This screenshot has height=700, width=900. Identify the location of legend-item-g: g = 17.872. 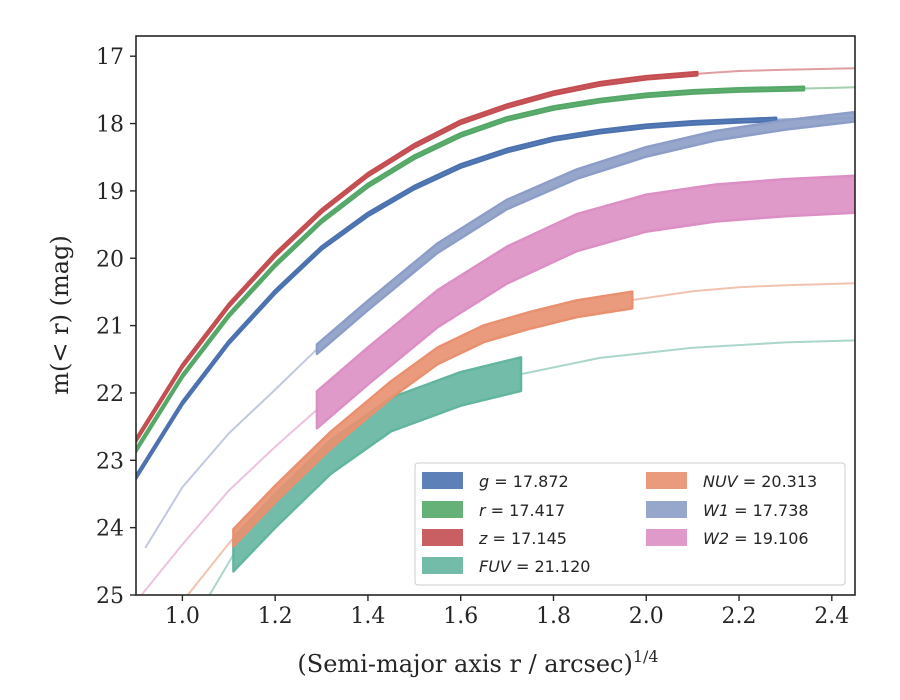
(495, 481).